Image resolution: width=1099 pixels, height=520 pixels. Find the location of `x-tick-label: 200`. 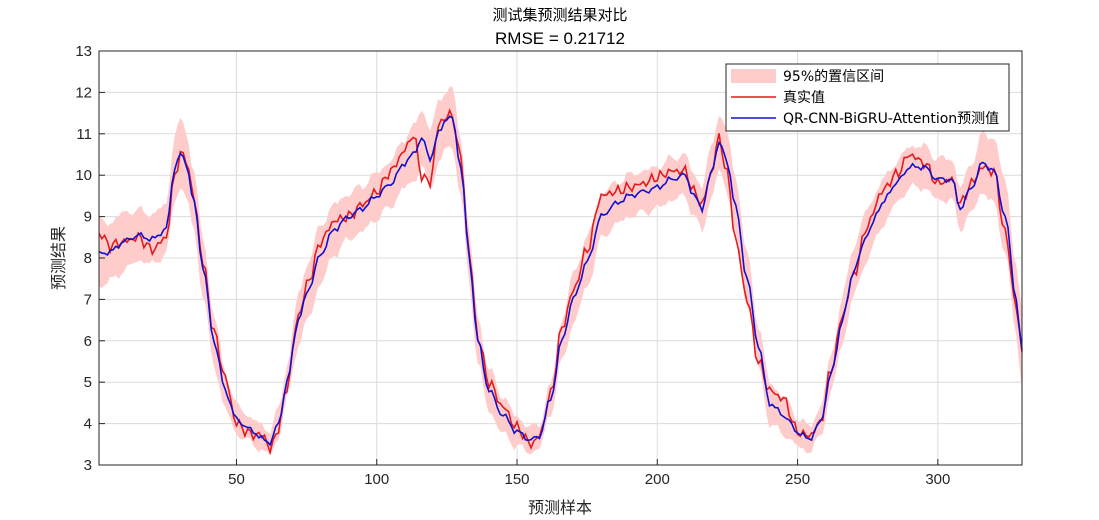

x-tick-label: 200 is located at coordinates (657, 479).